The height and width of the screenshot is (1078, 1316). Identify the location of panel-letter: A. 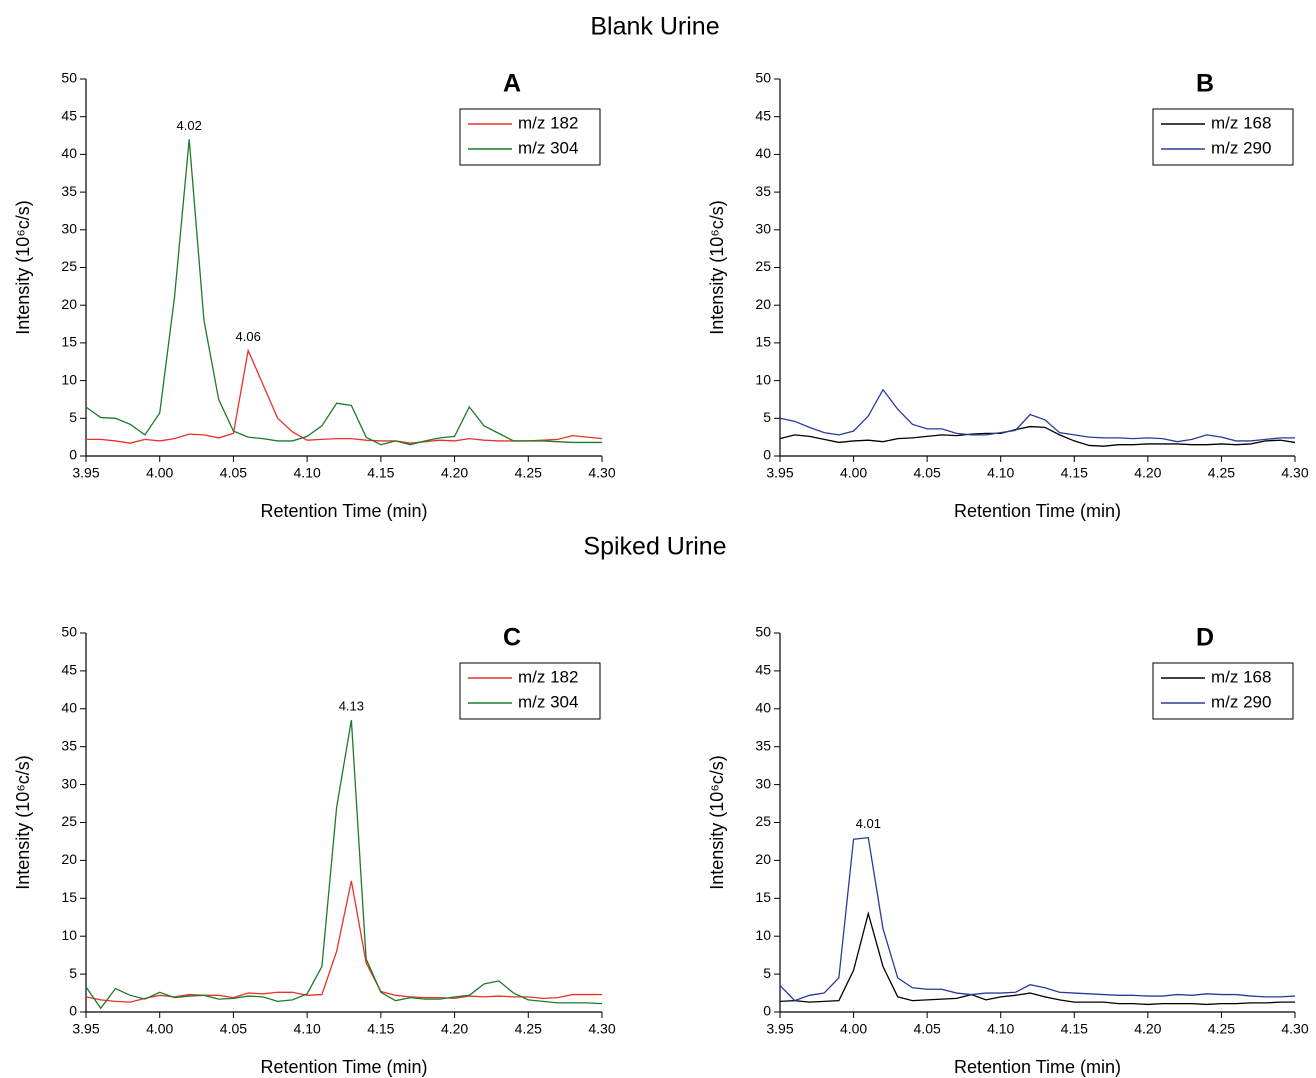
(512, 84).